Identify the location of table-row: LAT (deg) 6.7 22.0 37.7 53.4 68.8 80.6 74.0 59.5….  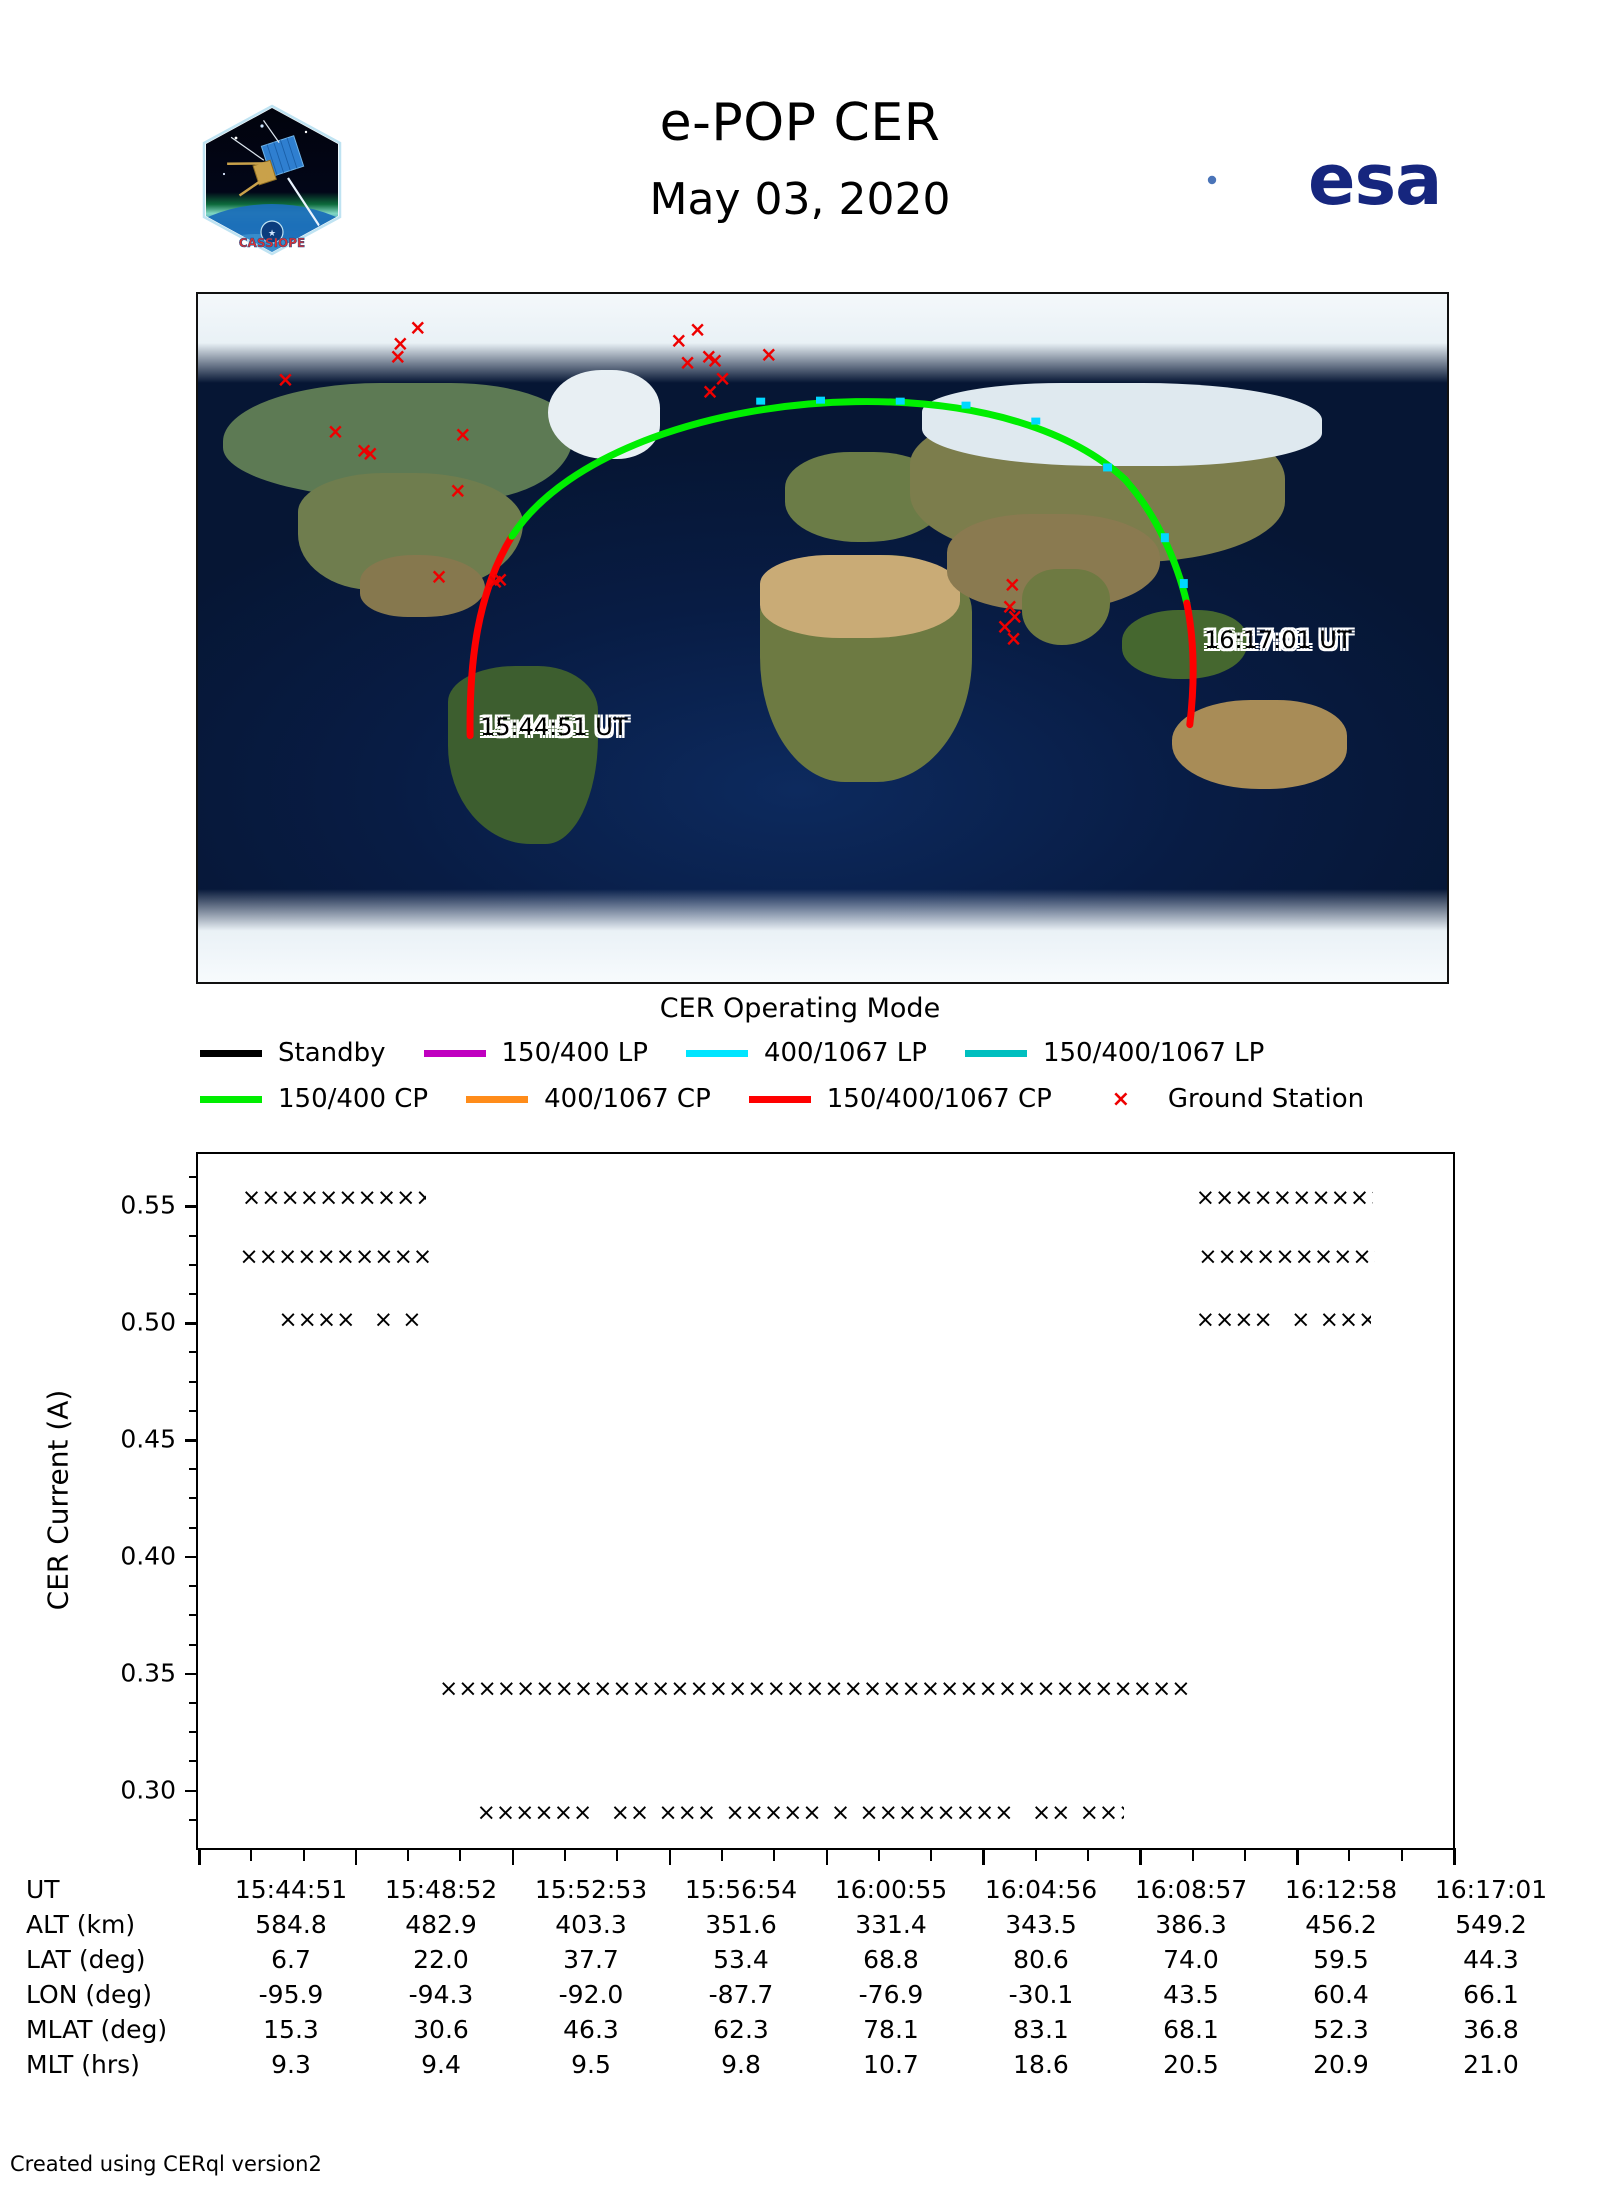
(796, 1959).